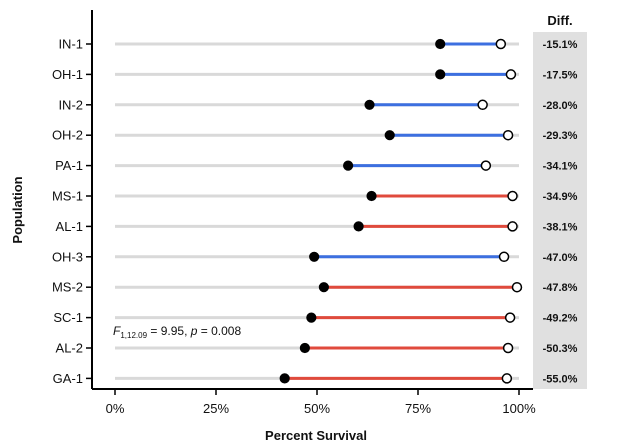  I want to click on x-tick-label: 0%, so click(115, 408).